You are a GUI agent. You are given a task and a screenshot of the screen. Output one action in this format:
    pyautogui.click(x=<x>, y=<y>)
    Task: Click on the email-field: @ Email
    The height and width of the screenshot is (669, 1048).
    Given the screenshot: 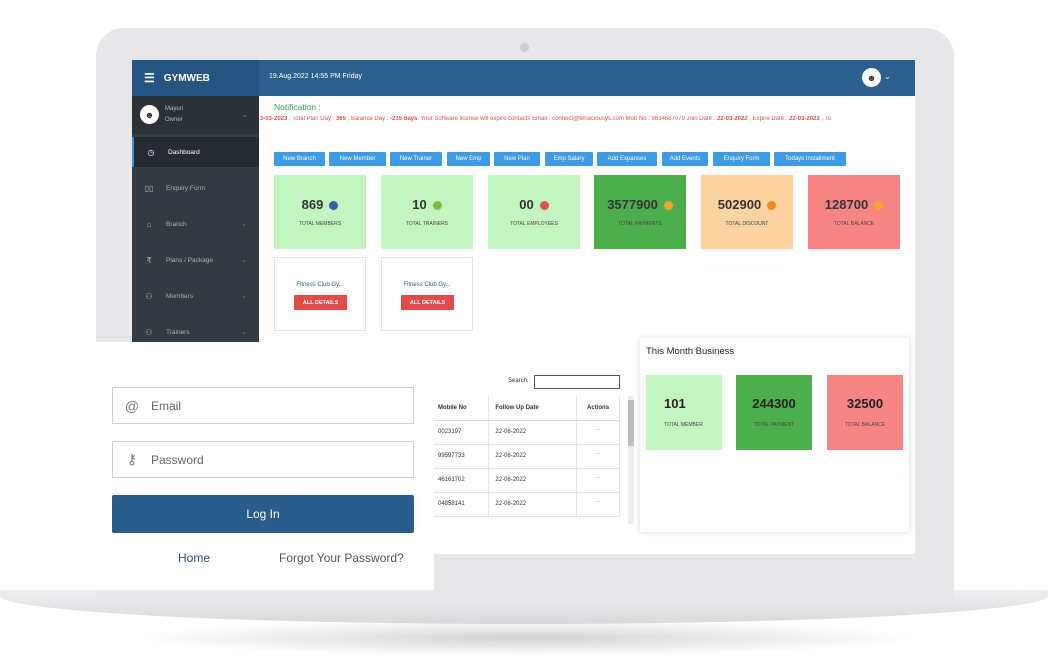 What is the action you would take?
    pyautogui.click(x=263, y=405)
    